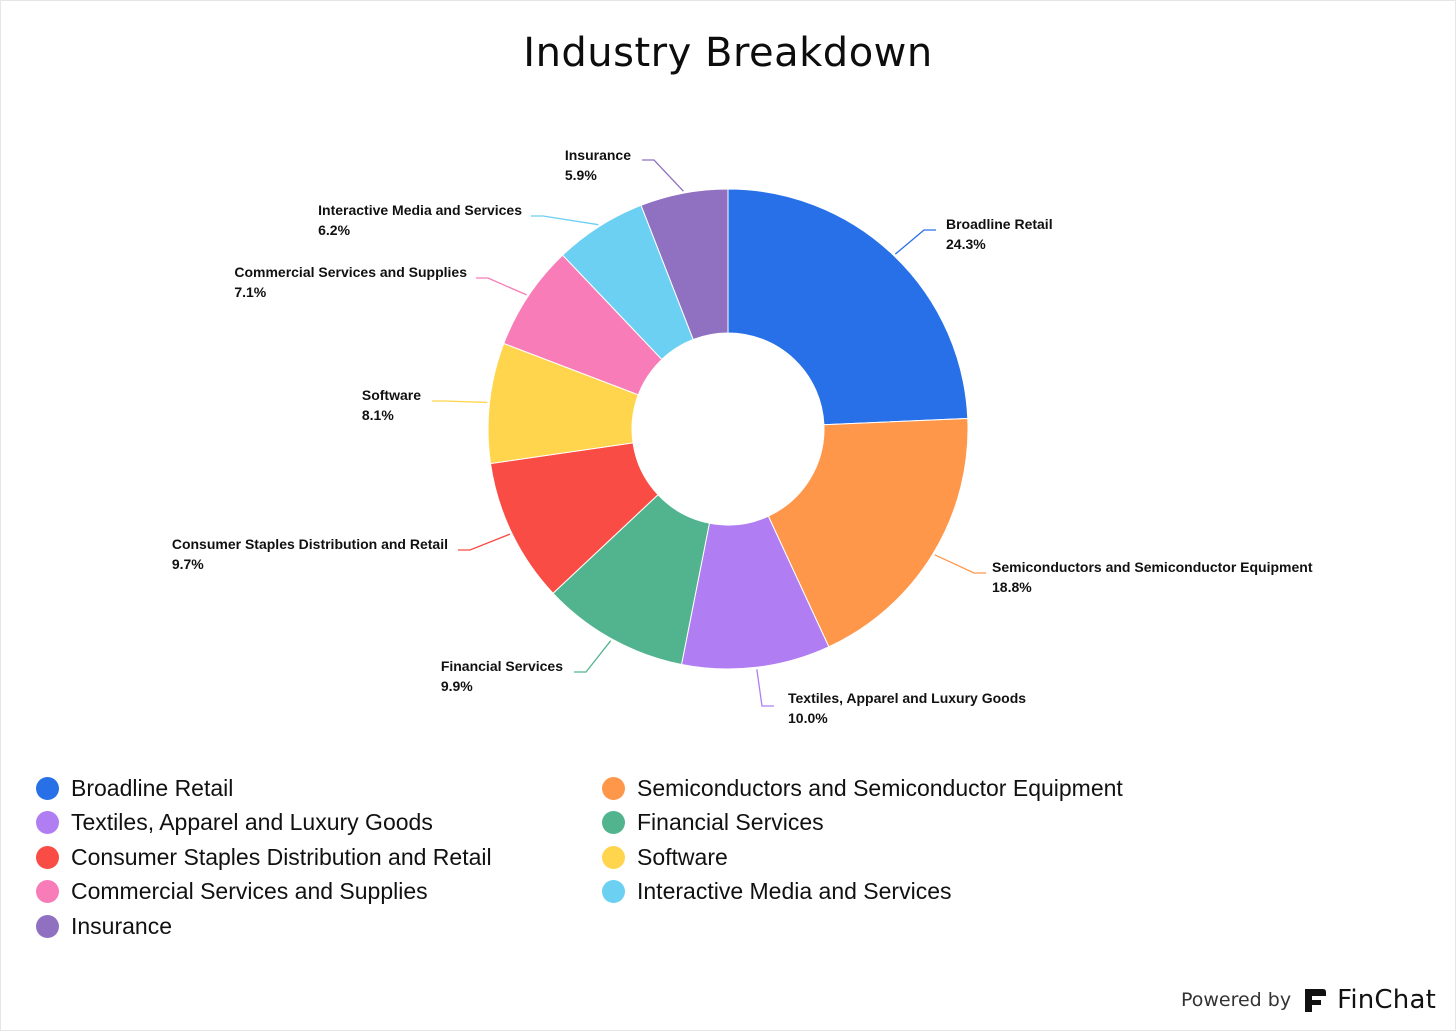 The height and width of the screenshot is (1031, 1456). What do you see at coordinates (613, 857) in the screenshot?
I see `legend-marker-software` at bounding box center [613, 857].